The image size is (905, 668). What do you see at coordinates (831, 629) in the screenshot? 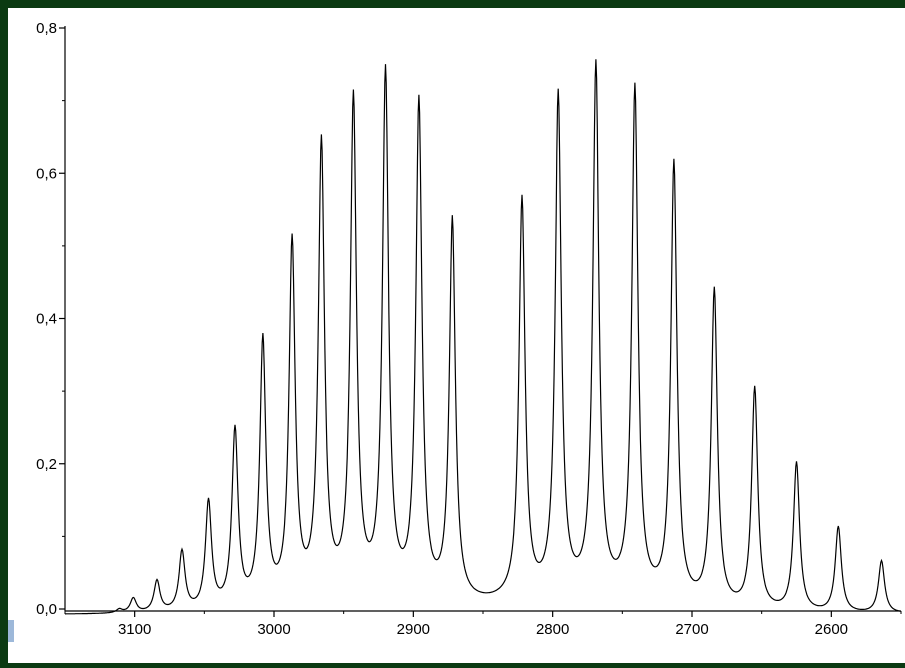
I see `x-tick-label: 2600` at bounding box center [831, 629].